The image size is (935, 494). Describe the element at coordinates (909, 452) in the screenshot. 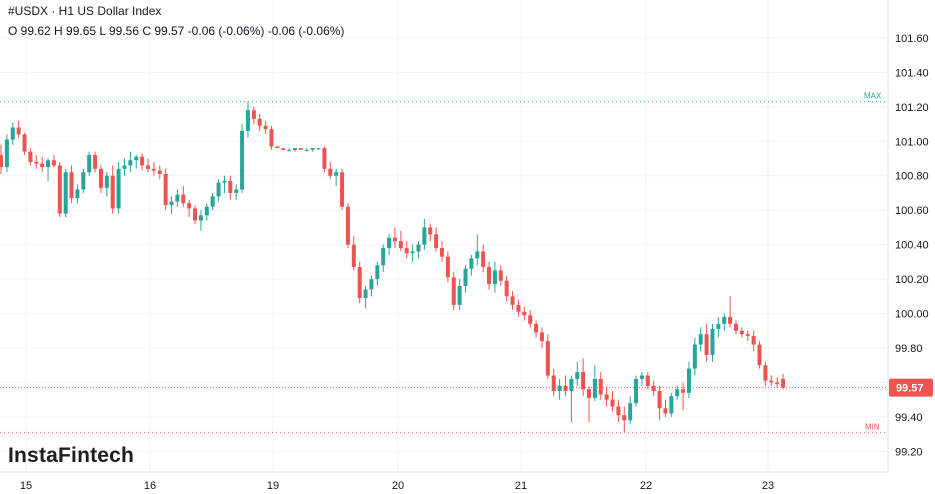

I see `price-tick-label: 99.20` at that location.